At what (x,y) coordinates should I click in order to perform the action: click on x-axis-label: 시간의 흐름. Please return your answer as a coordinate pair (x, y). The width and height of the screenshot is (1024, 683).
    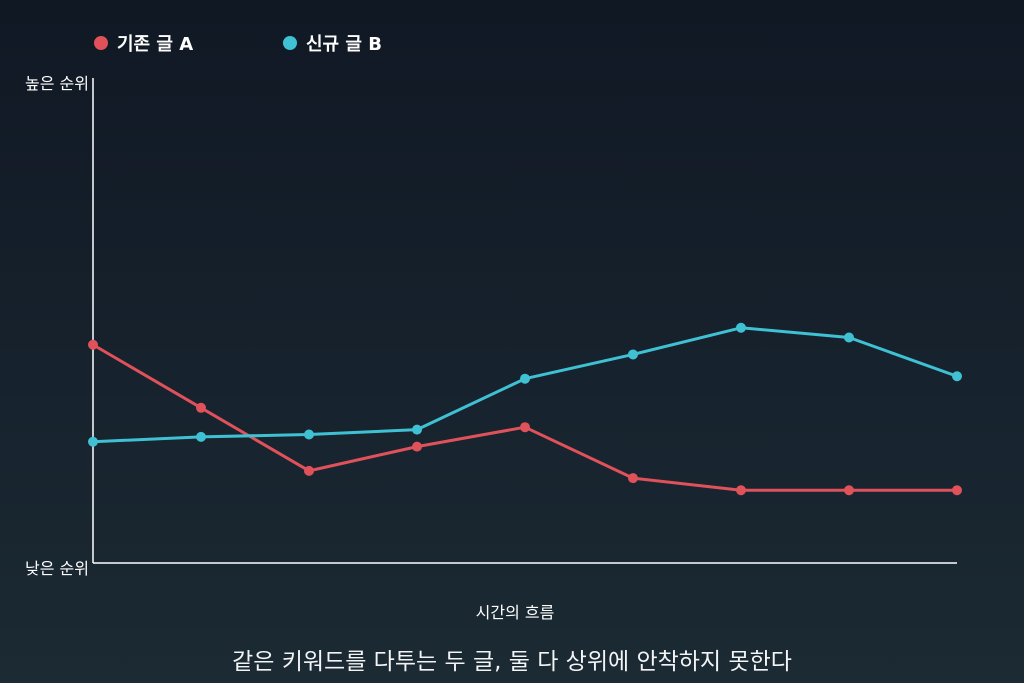
    Looking at the image, I should click on (515, 612).